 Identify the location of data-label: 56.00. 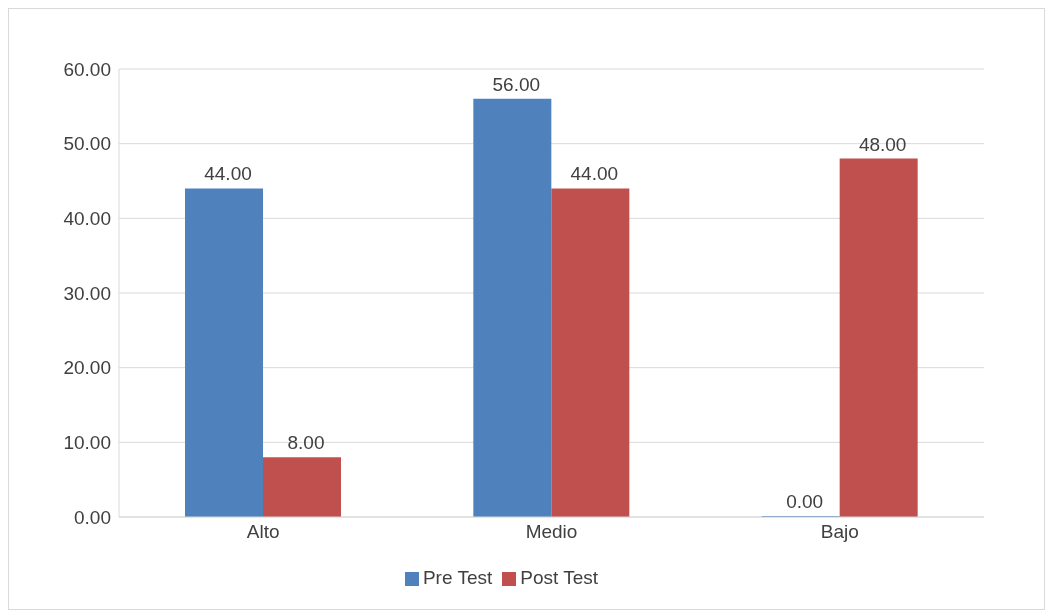
(516, 84).